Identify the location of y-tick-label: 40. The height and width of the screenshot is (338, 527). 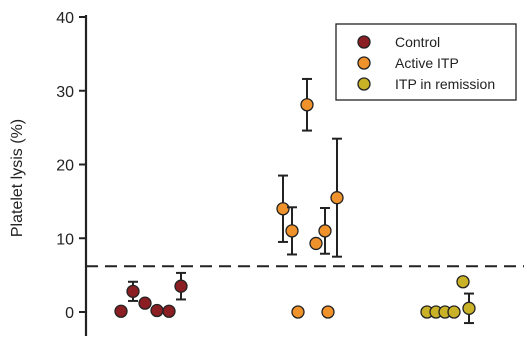
(65, 18).